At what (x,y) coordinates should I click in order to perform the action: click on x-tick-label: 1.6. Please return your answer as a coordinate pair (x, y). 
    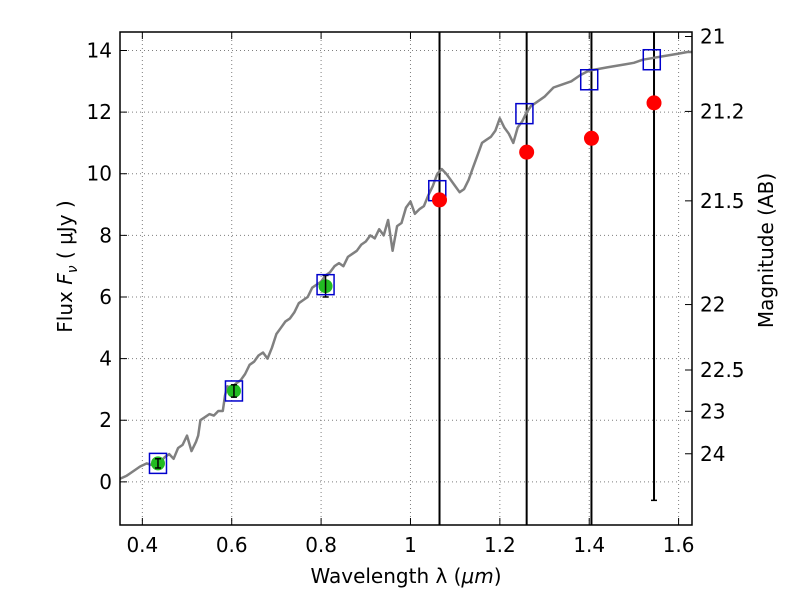
    Looking at the image, I should click on (679, 545).